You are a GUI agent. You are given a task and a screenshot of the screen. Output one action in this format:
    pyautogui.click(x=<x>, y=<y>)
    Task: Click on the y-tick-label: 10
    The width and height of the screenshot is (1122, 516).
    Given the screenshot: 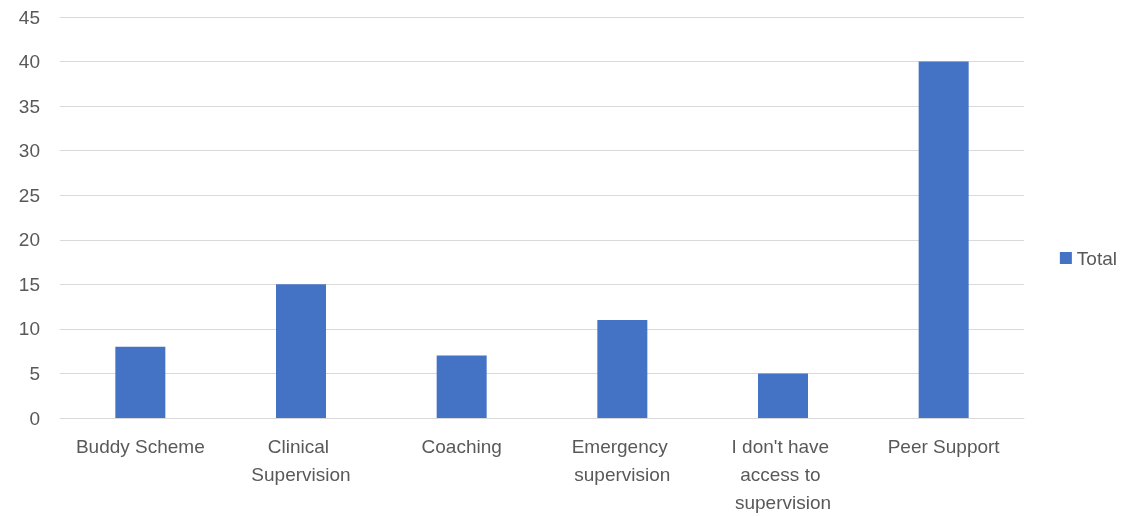 What is the action you would take?
    pyautogui.click(x=29, y=329)
    